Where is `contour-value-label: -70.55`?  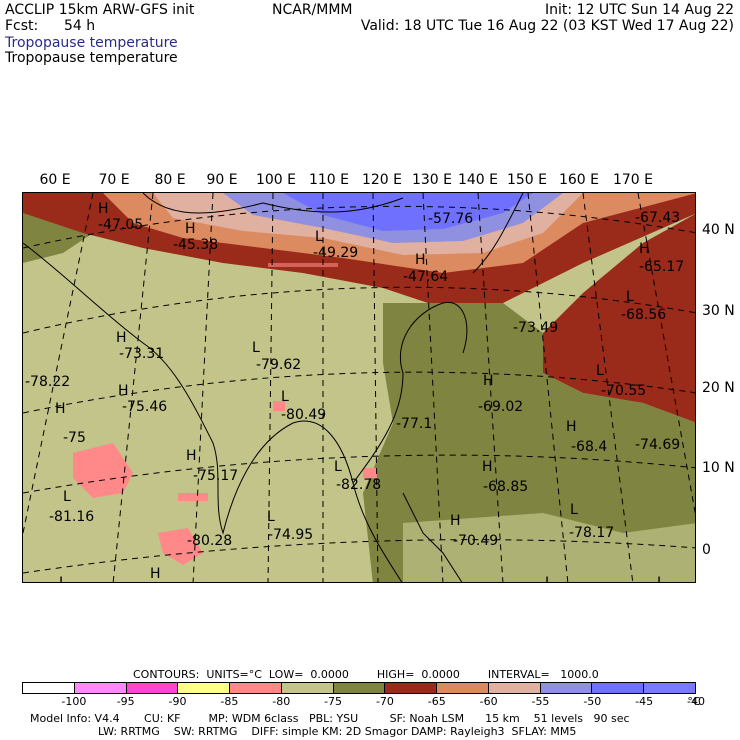
contour-value-label: -70.55 is located at coordinates (623, 391).